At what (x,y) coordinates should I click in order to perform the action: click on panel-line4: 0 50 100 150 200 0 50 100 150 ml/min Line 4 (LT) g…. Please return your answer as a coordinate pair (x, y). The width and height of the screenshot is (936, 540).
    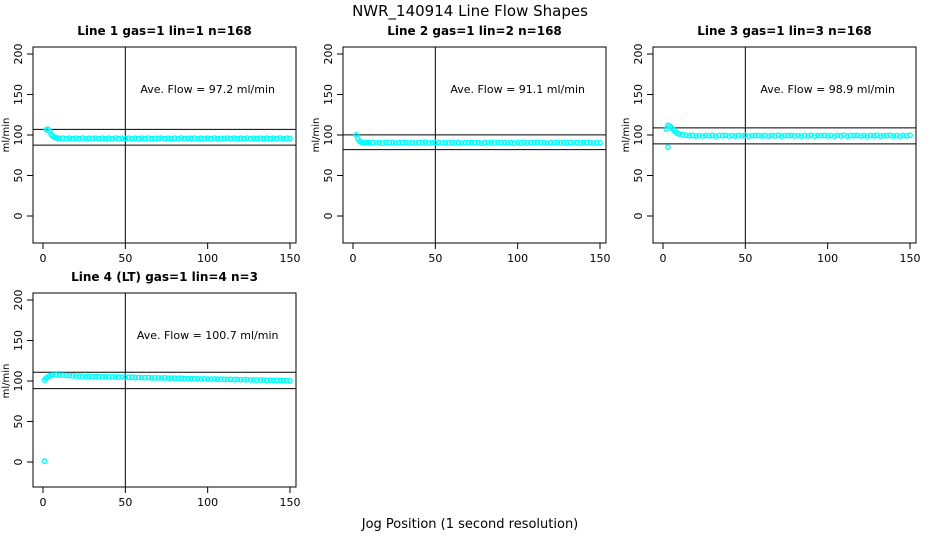
    Looking at the image, I should click on (151, 389).